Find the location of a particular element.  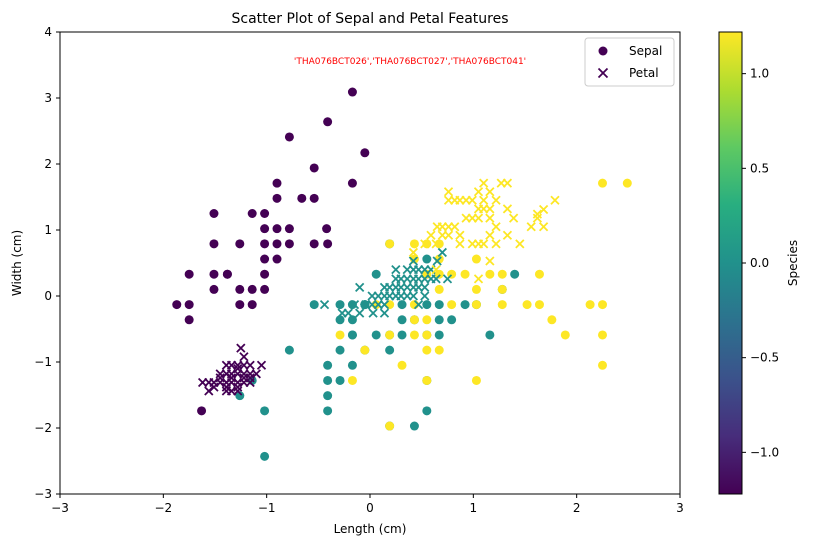

colorbar-label: Species is located at coordinates (793, 263).